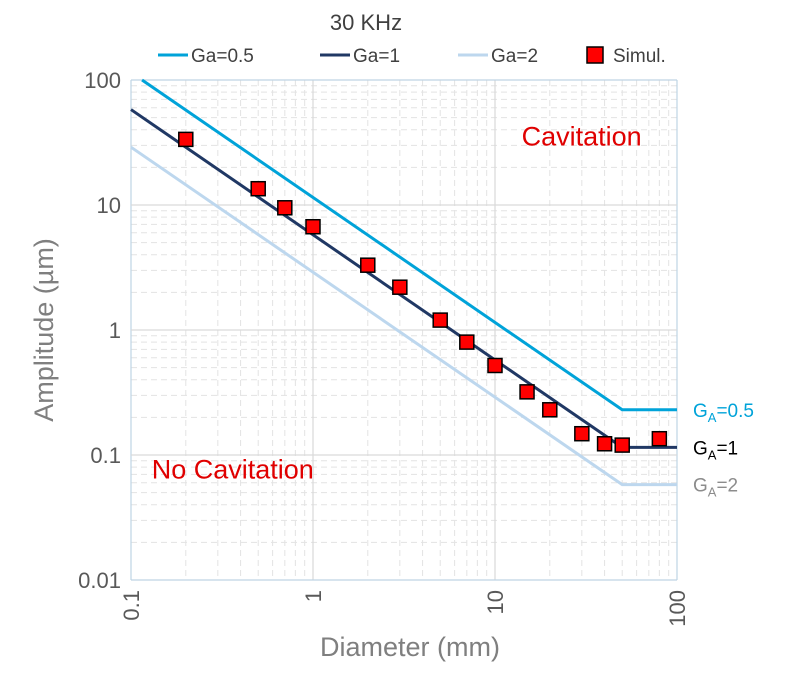  Describe the element at coordinates (495, 602) in the screenshot. I see `x-tick-label: 10` at that location.